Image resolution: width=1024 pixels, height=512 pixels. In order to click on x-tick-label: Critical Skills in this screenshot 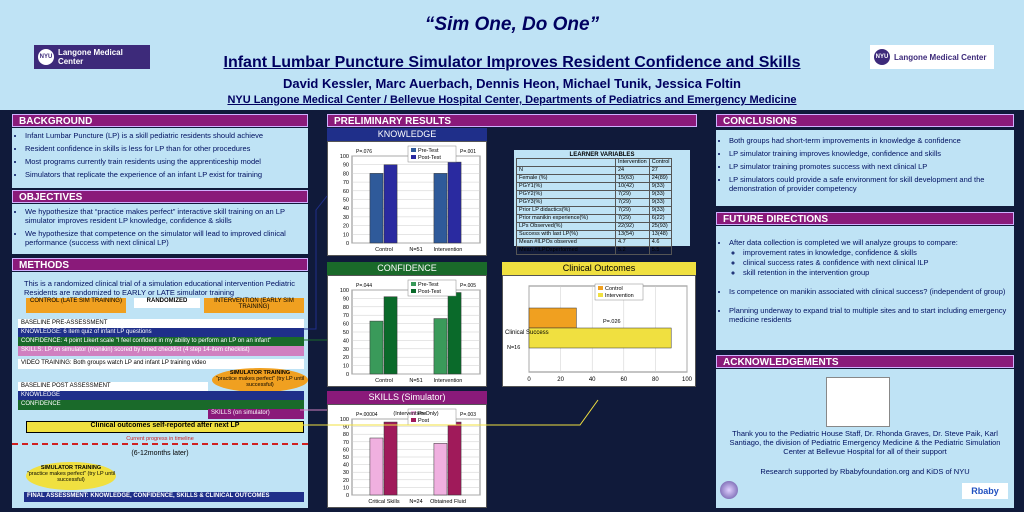, I will do `click(383, 502)`.